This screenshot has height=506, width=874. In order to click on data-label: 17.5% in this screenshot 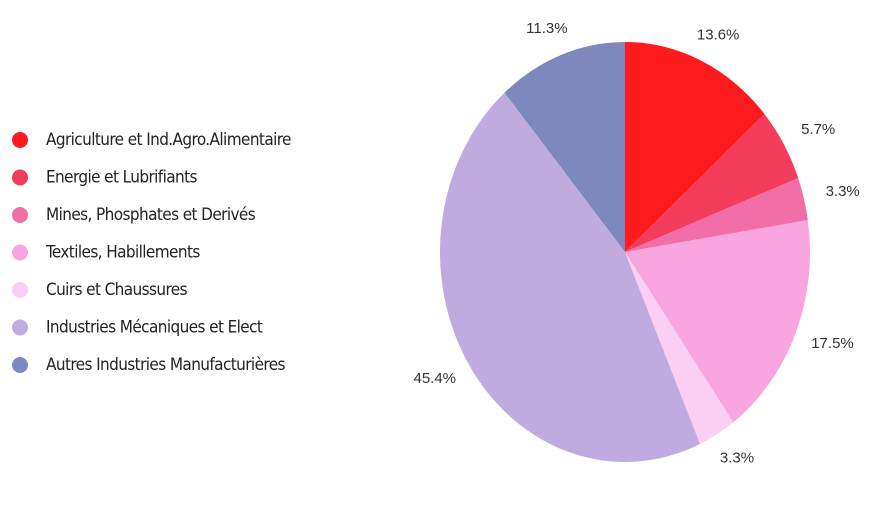, I will do `click(832, 343)`.